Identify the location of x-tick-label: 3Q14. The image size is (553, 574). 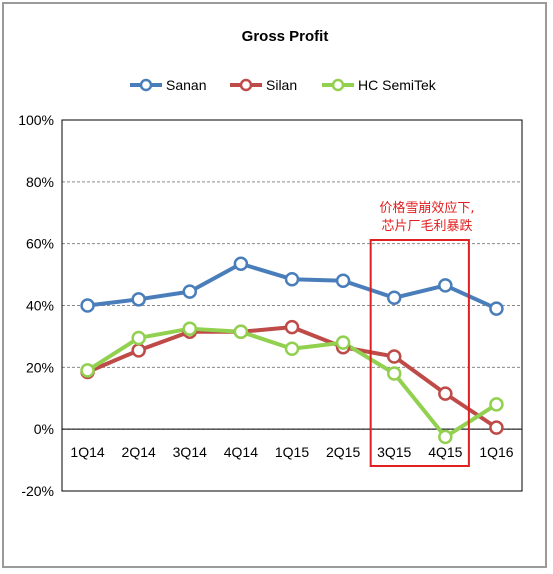
(190, 452).